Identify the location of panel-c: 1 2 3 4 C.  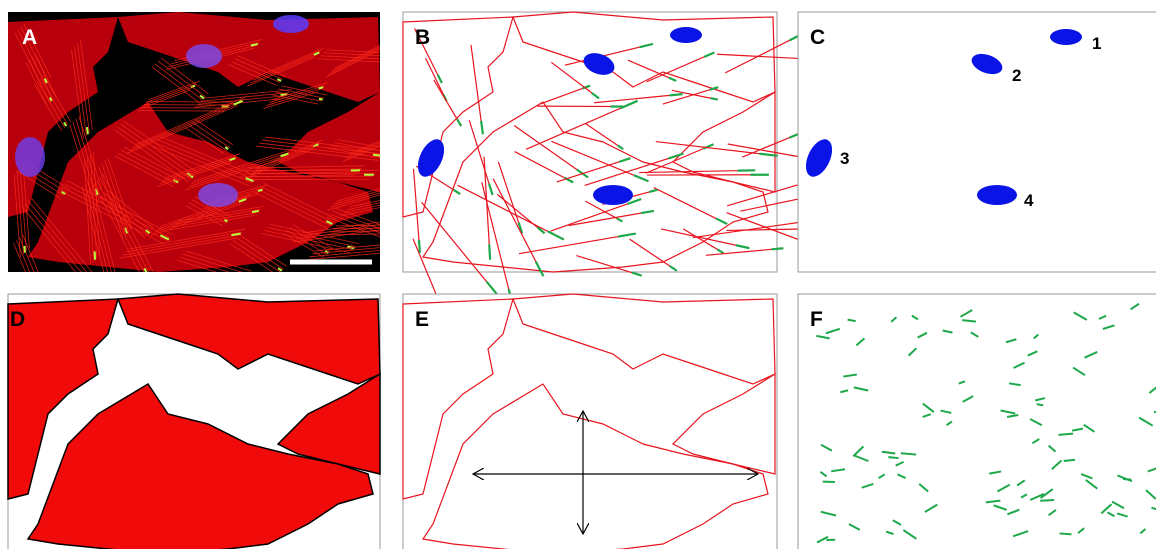
(976, 142).